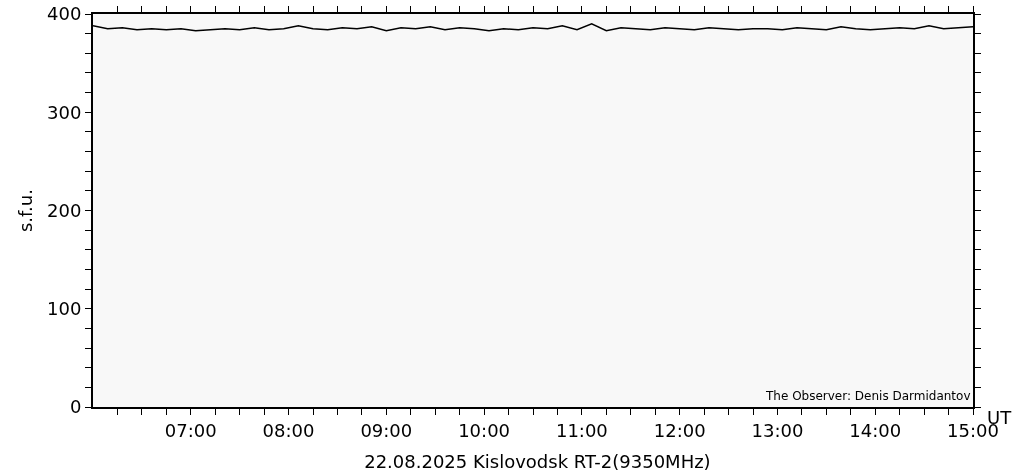 This screenshot has width=1014, height=470. What do you see at coordinates (679, 430) in the screenshot?
I see `x-tick-label: 12:00` at bounding box center [679, 430].